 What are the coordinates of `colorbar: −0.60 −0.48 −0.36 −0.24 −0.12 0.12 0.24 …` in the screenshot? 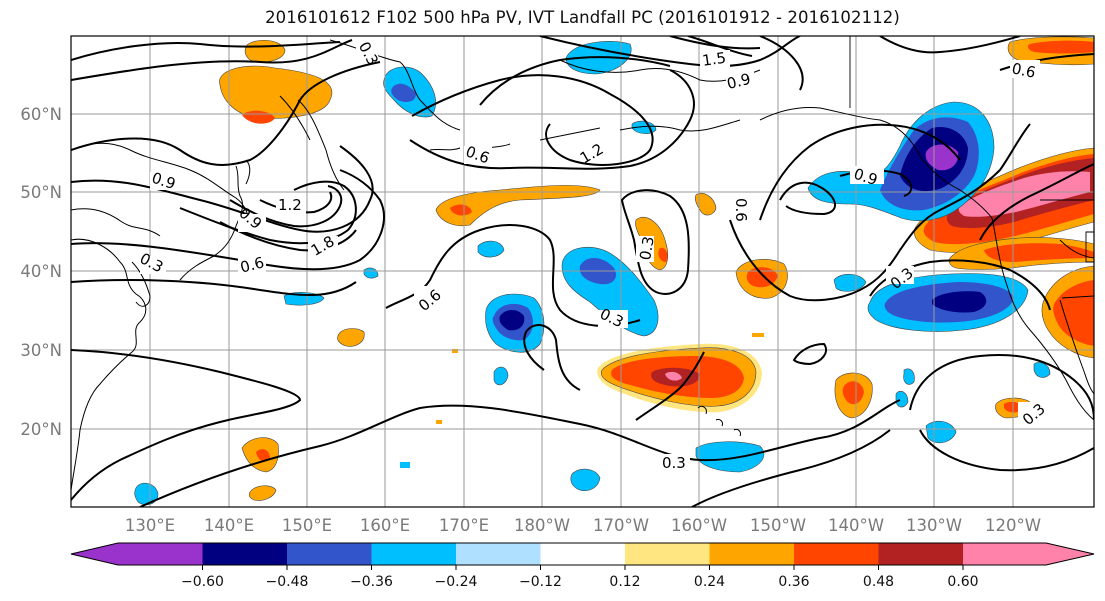 It's located at (582, 566).